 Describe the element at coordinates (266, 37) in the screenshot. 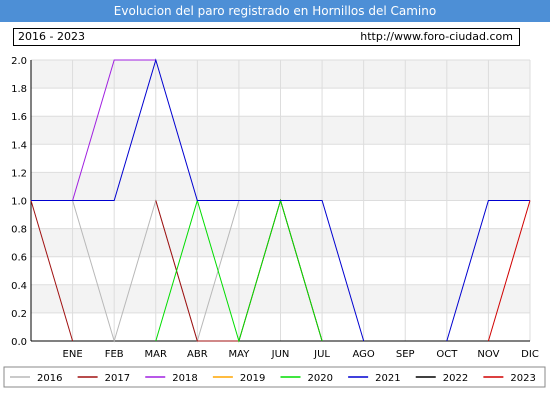

I see `info-box: 2016 - 2023 http://www.foro-ciudad.com` at that location.